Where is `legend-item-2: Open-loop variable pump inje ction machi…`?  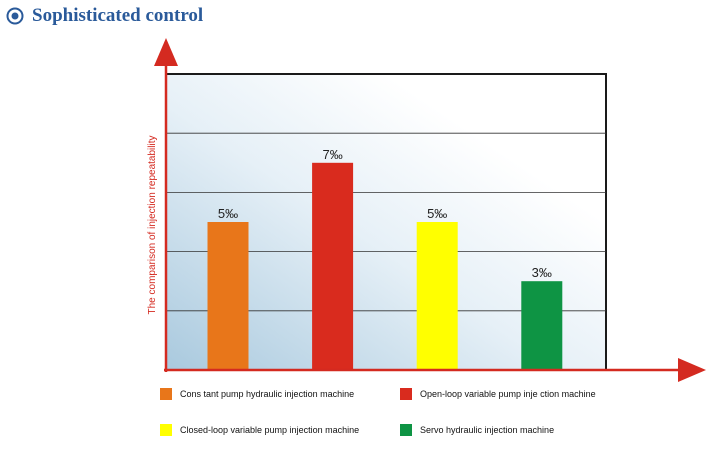
legend-item-2: Open-loop variable pump inje ction machi… is located at coordinates (498, 394).